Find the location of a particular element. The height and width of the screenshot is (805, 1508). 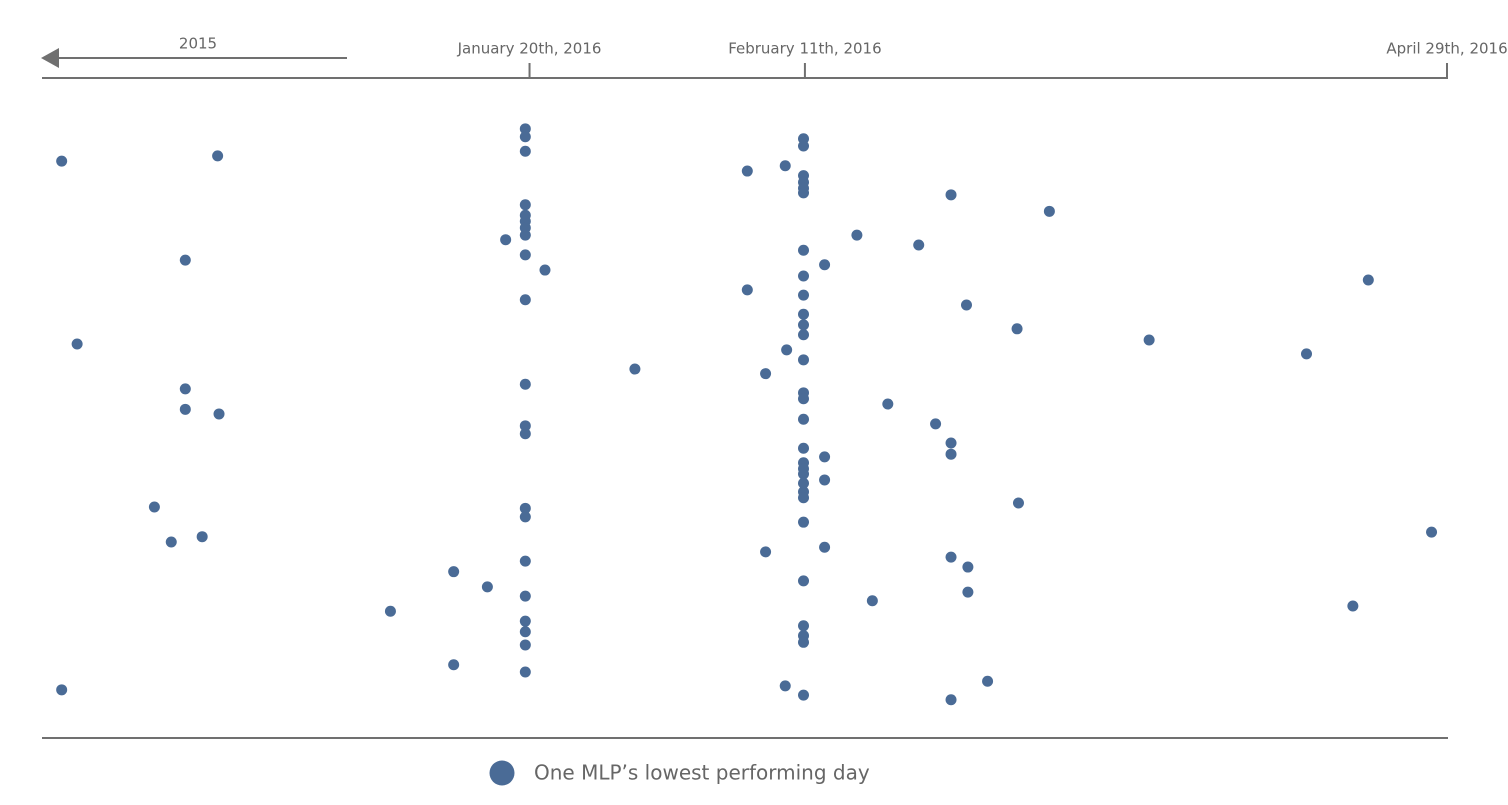

legend-label: One MLP’s lowest performing day is located at coordinates (702, 773).